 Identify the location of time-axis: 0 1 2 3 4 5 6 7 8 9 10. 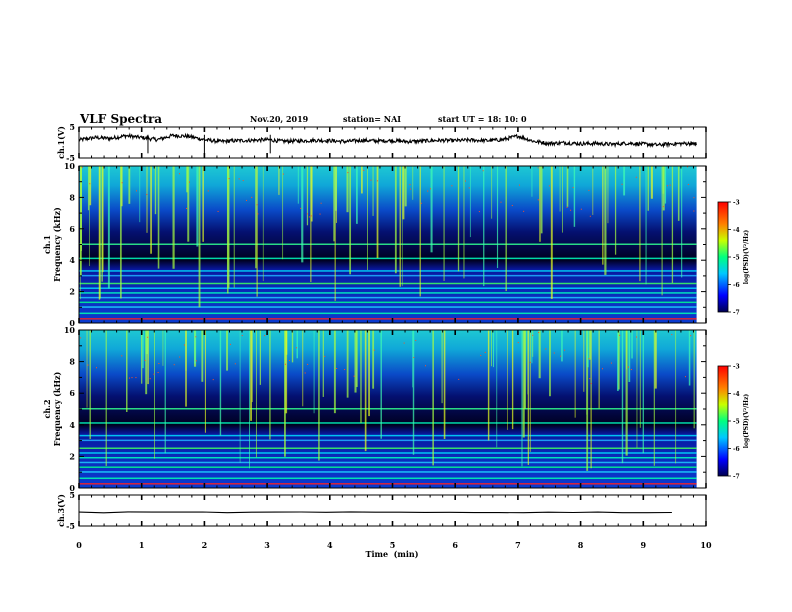
(394, 545).